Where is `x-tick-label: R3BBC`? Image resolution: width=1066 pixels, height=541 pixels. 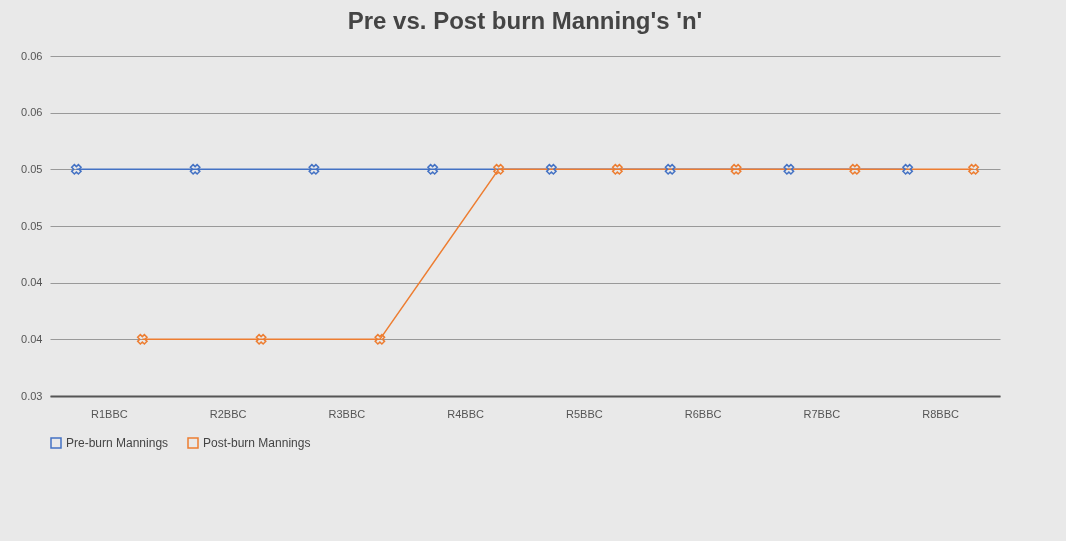
x-tick-label: R3BBC is located at coordinates (347, 413).